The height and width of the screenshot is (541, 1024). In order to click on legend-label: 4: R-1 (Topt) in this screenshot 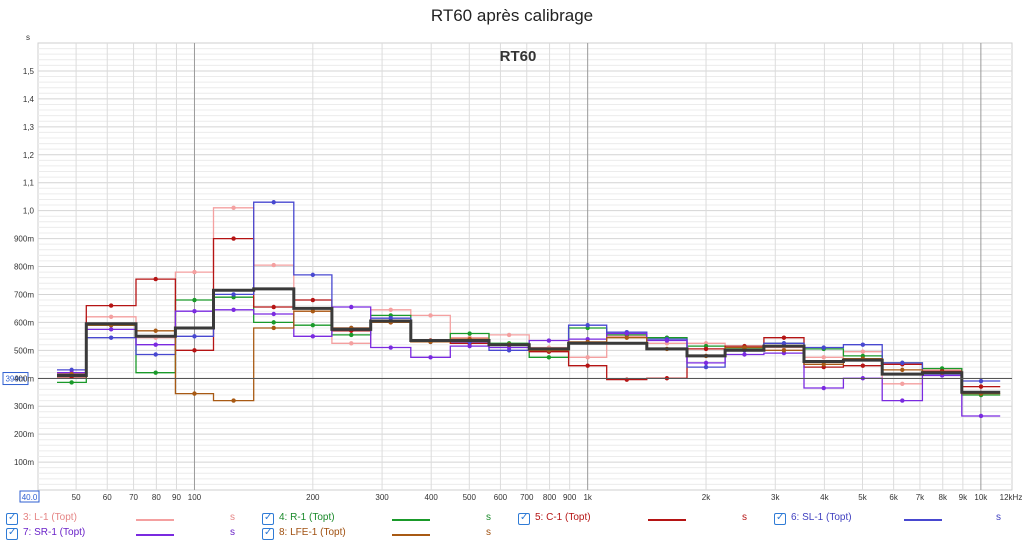, I will do `click(307, 517)`.